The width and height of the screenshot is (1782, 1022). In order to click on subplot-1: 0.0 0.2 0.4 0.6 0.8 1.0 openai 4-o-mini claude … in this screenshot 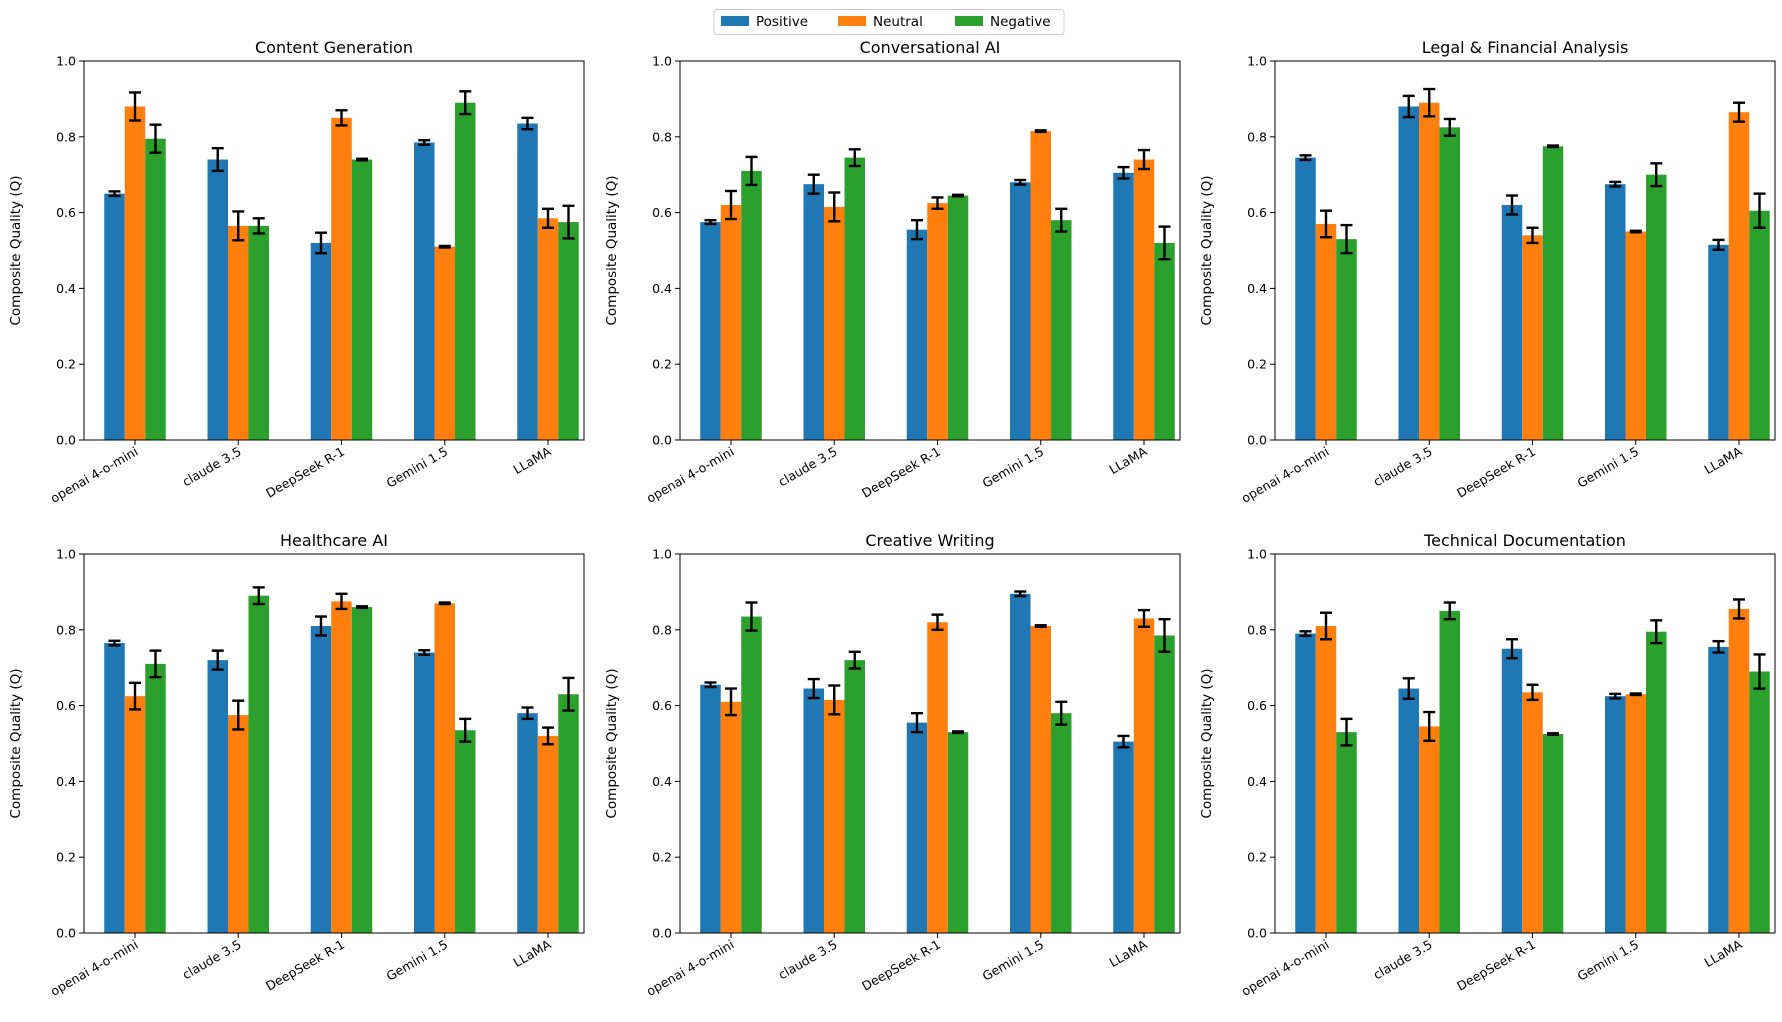, I will do `click(296, 272)`.